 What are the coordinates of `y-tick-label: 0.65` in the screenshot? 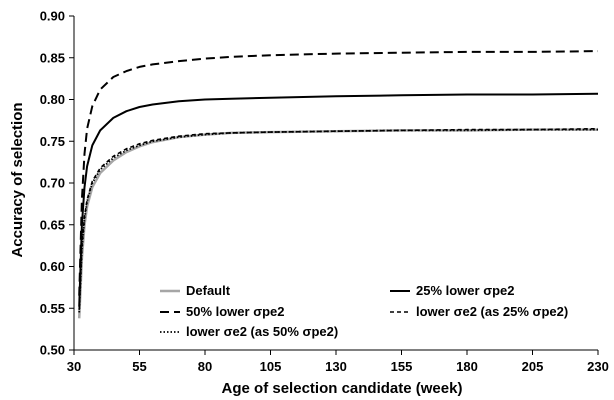 It's located at (52, 224).